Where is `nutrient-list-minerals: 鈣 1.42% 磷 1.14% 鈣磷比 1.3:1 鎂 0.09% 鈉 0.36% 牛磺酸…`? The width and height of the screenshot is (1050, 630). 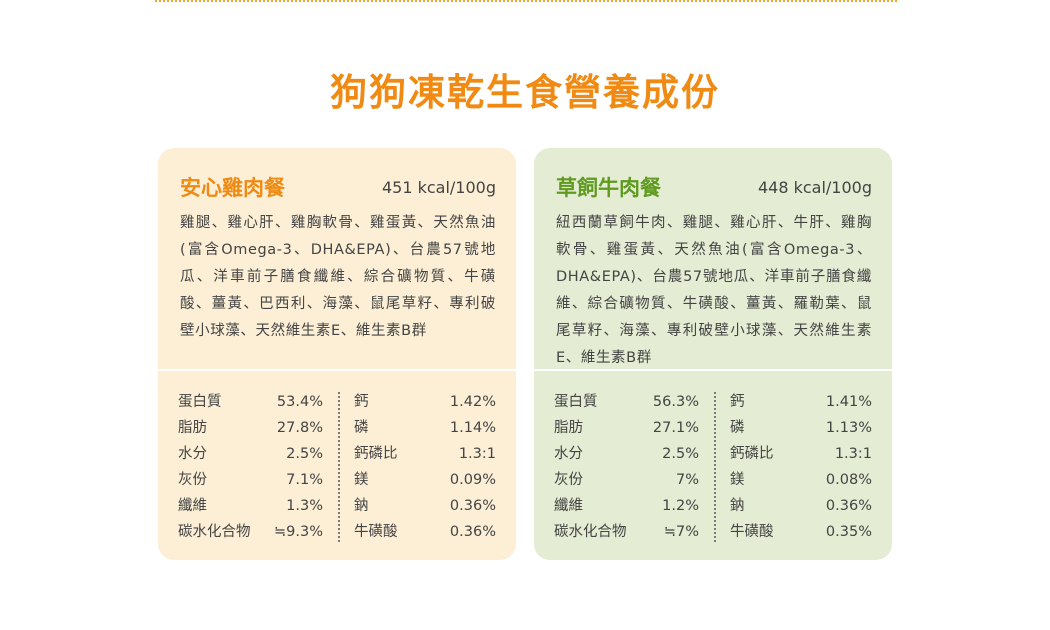 nutrient-list-minerals: 鈣 1.42% 磷 1.14% 鈣磷比 1.3:1 鎂 0.09% 鈉 0.36% 牛磺酸… is located at coordinates (425, 468).